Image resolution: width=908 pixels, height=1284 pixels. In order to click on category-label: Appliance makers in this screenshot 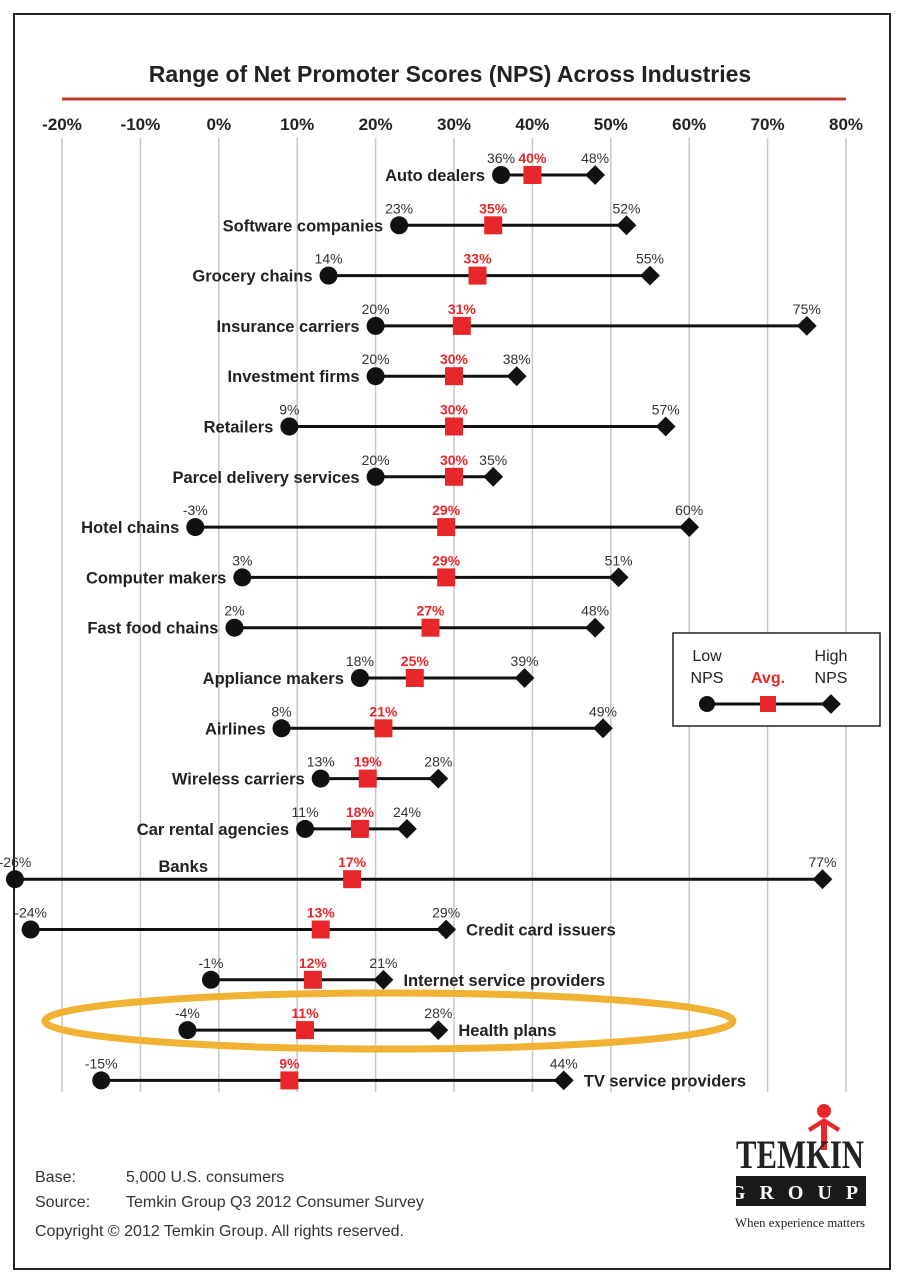, I will do `click(273, 679)`.